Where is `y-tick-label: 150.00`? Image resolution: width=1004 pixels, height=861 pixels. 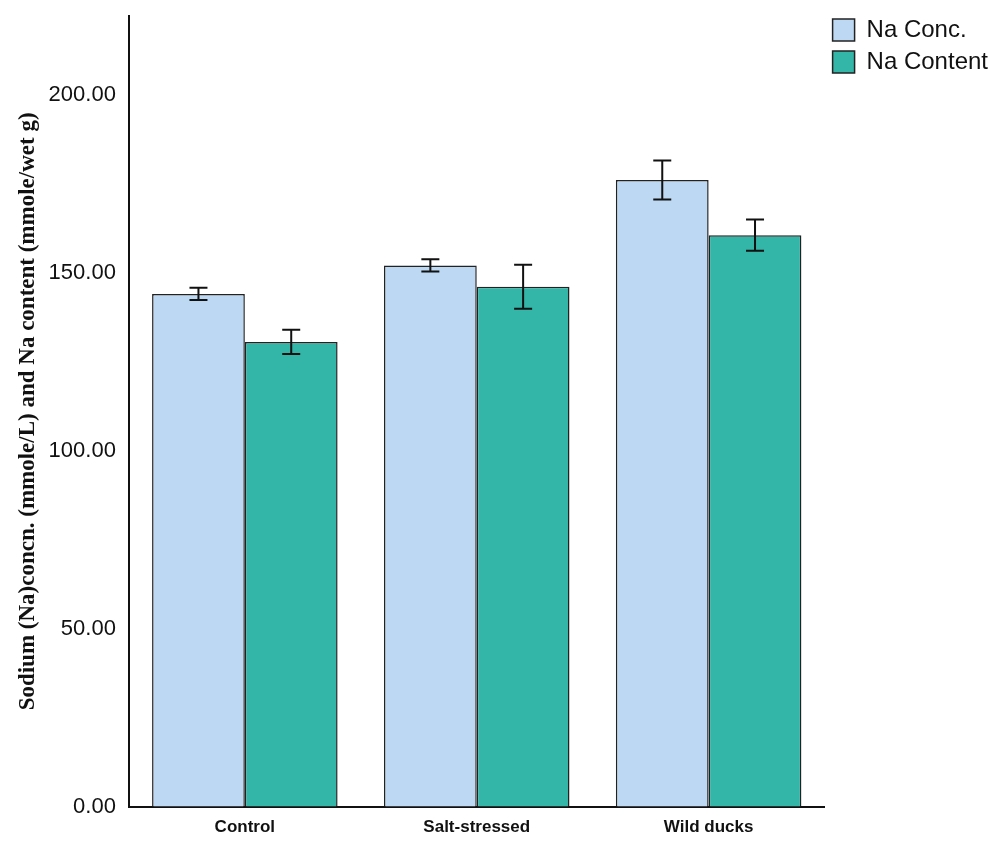 y-tick-label: 150.00 is located at coordinates (82, 271).